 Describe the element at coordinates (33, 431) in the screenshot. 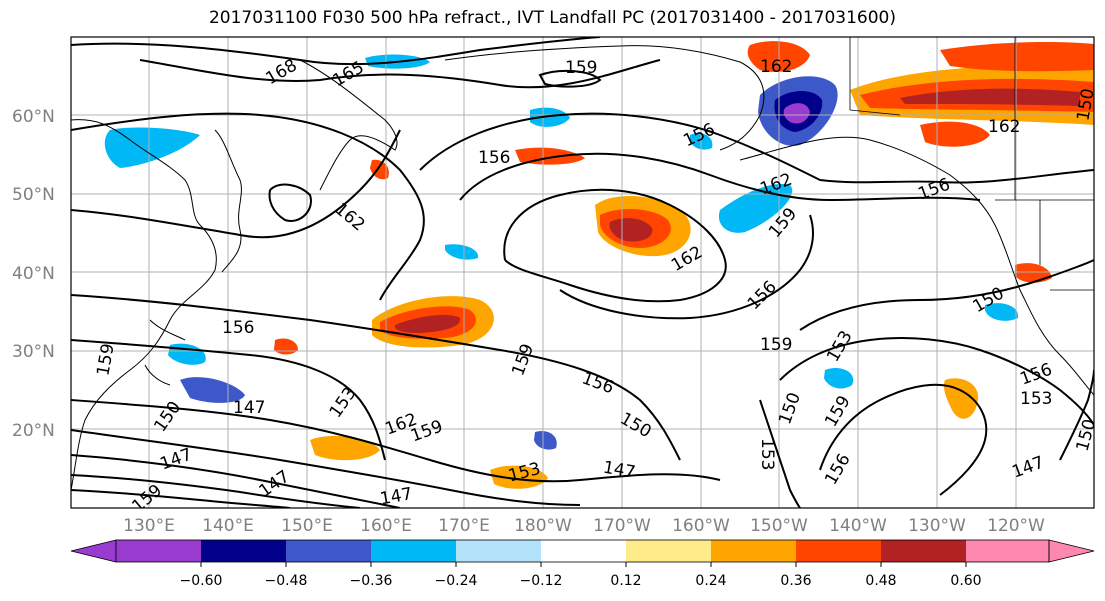

I see `lat-label-20n: 20°N` at that location.